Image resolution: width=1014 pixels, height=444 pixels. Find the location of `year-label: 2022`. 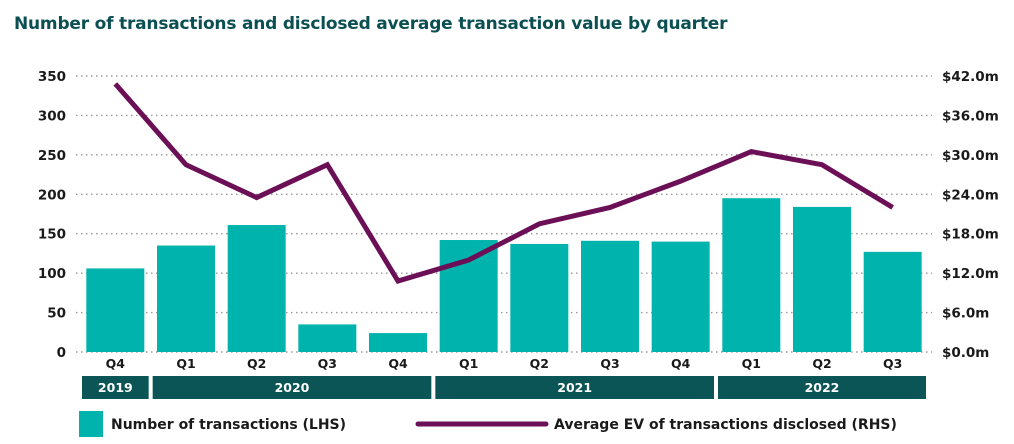

year-label: 2022 is located at coordinates (822, 387).